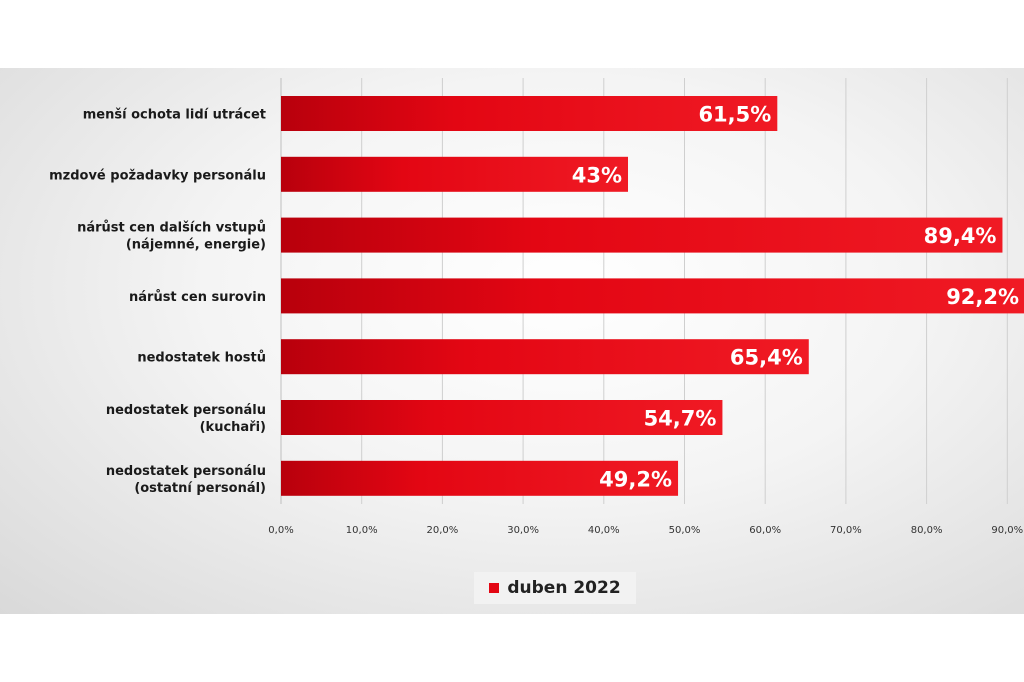 Image resolution: width=1024 pixels, height=682 pixels. I want to click on category-label: nárůst cen dalších vstupů, so click(171, 228).